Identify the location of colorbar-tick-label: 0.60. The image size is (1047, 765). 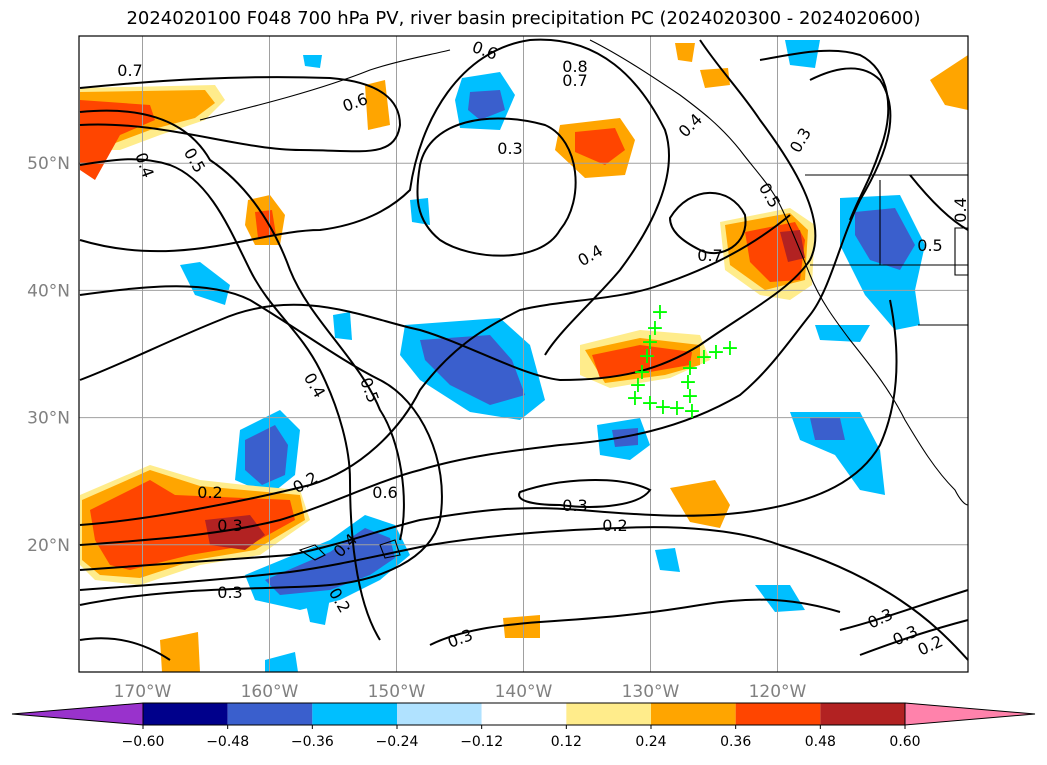
(904, 742).